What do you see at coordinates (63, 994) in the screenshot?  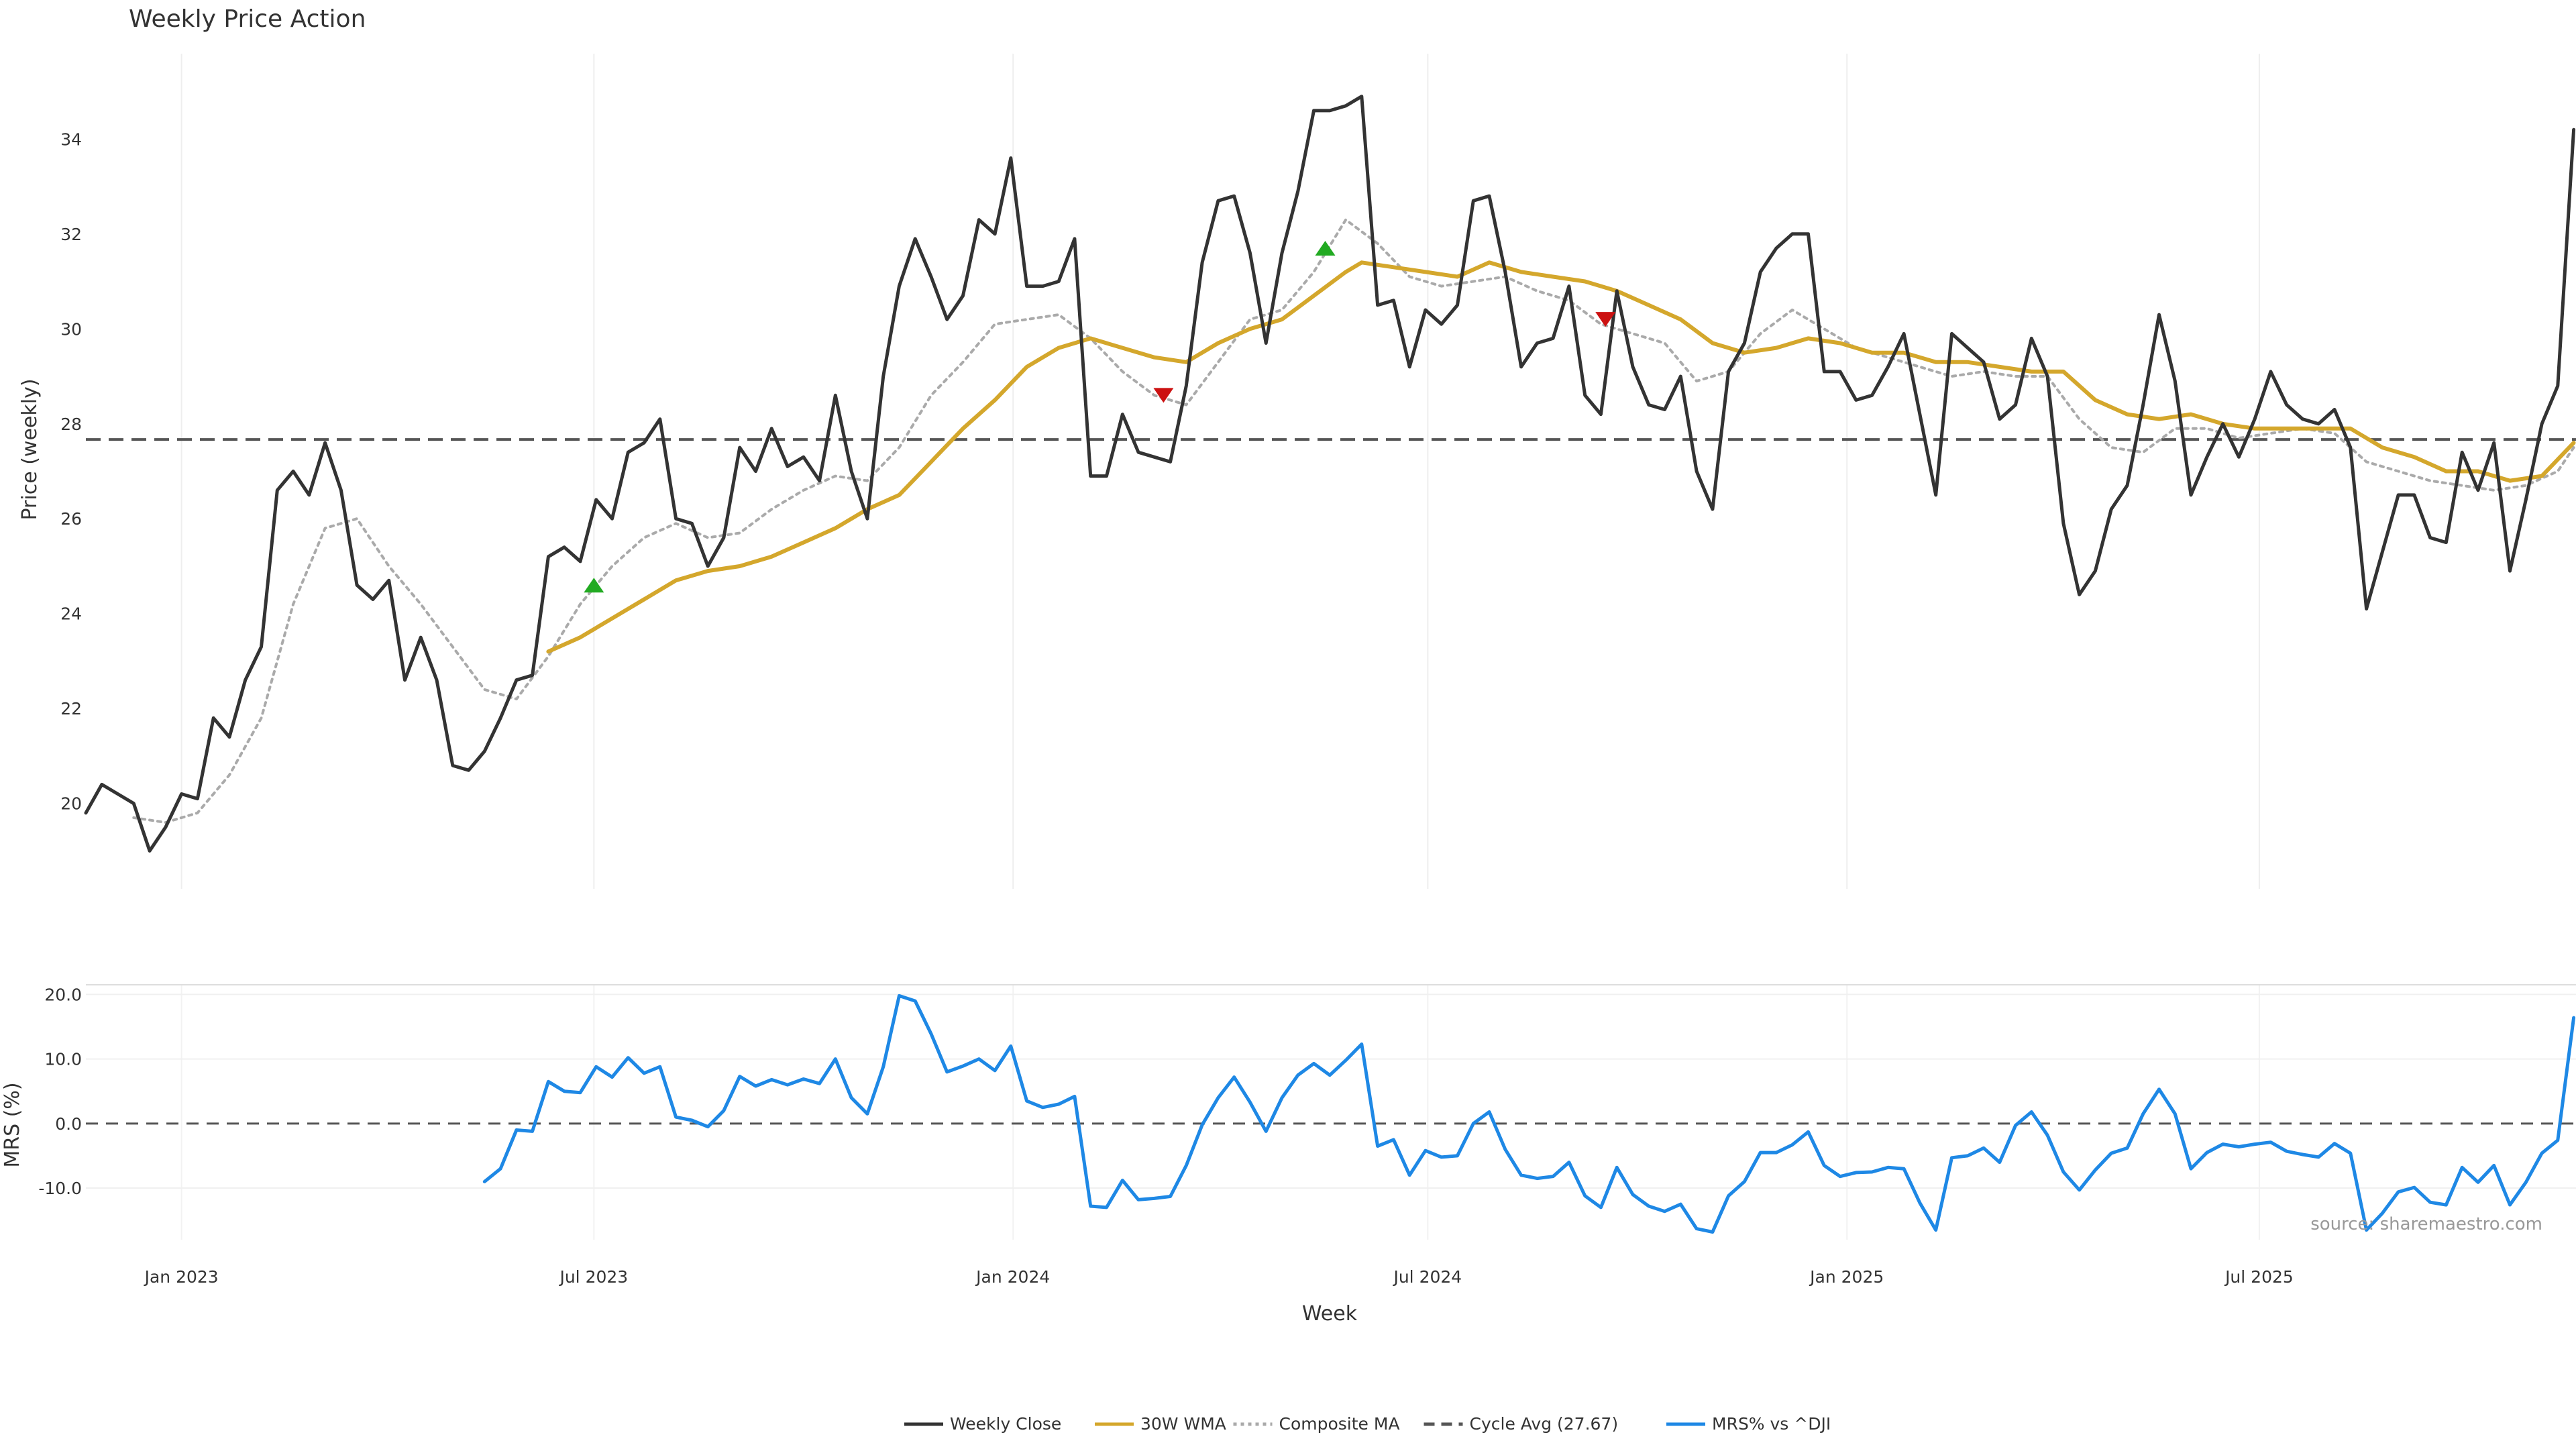 I see `mrs-y-tick-20-0: 20.0` at bounding box center [63, 994].